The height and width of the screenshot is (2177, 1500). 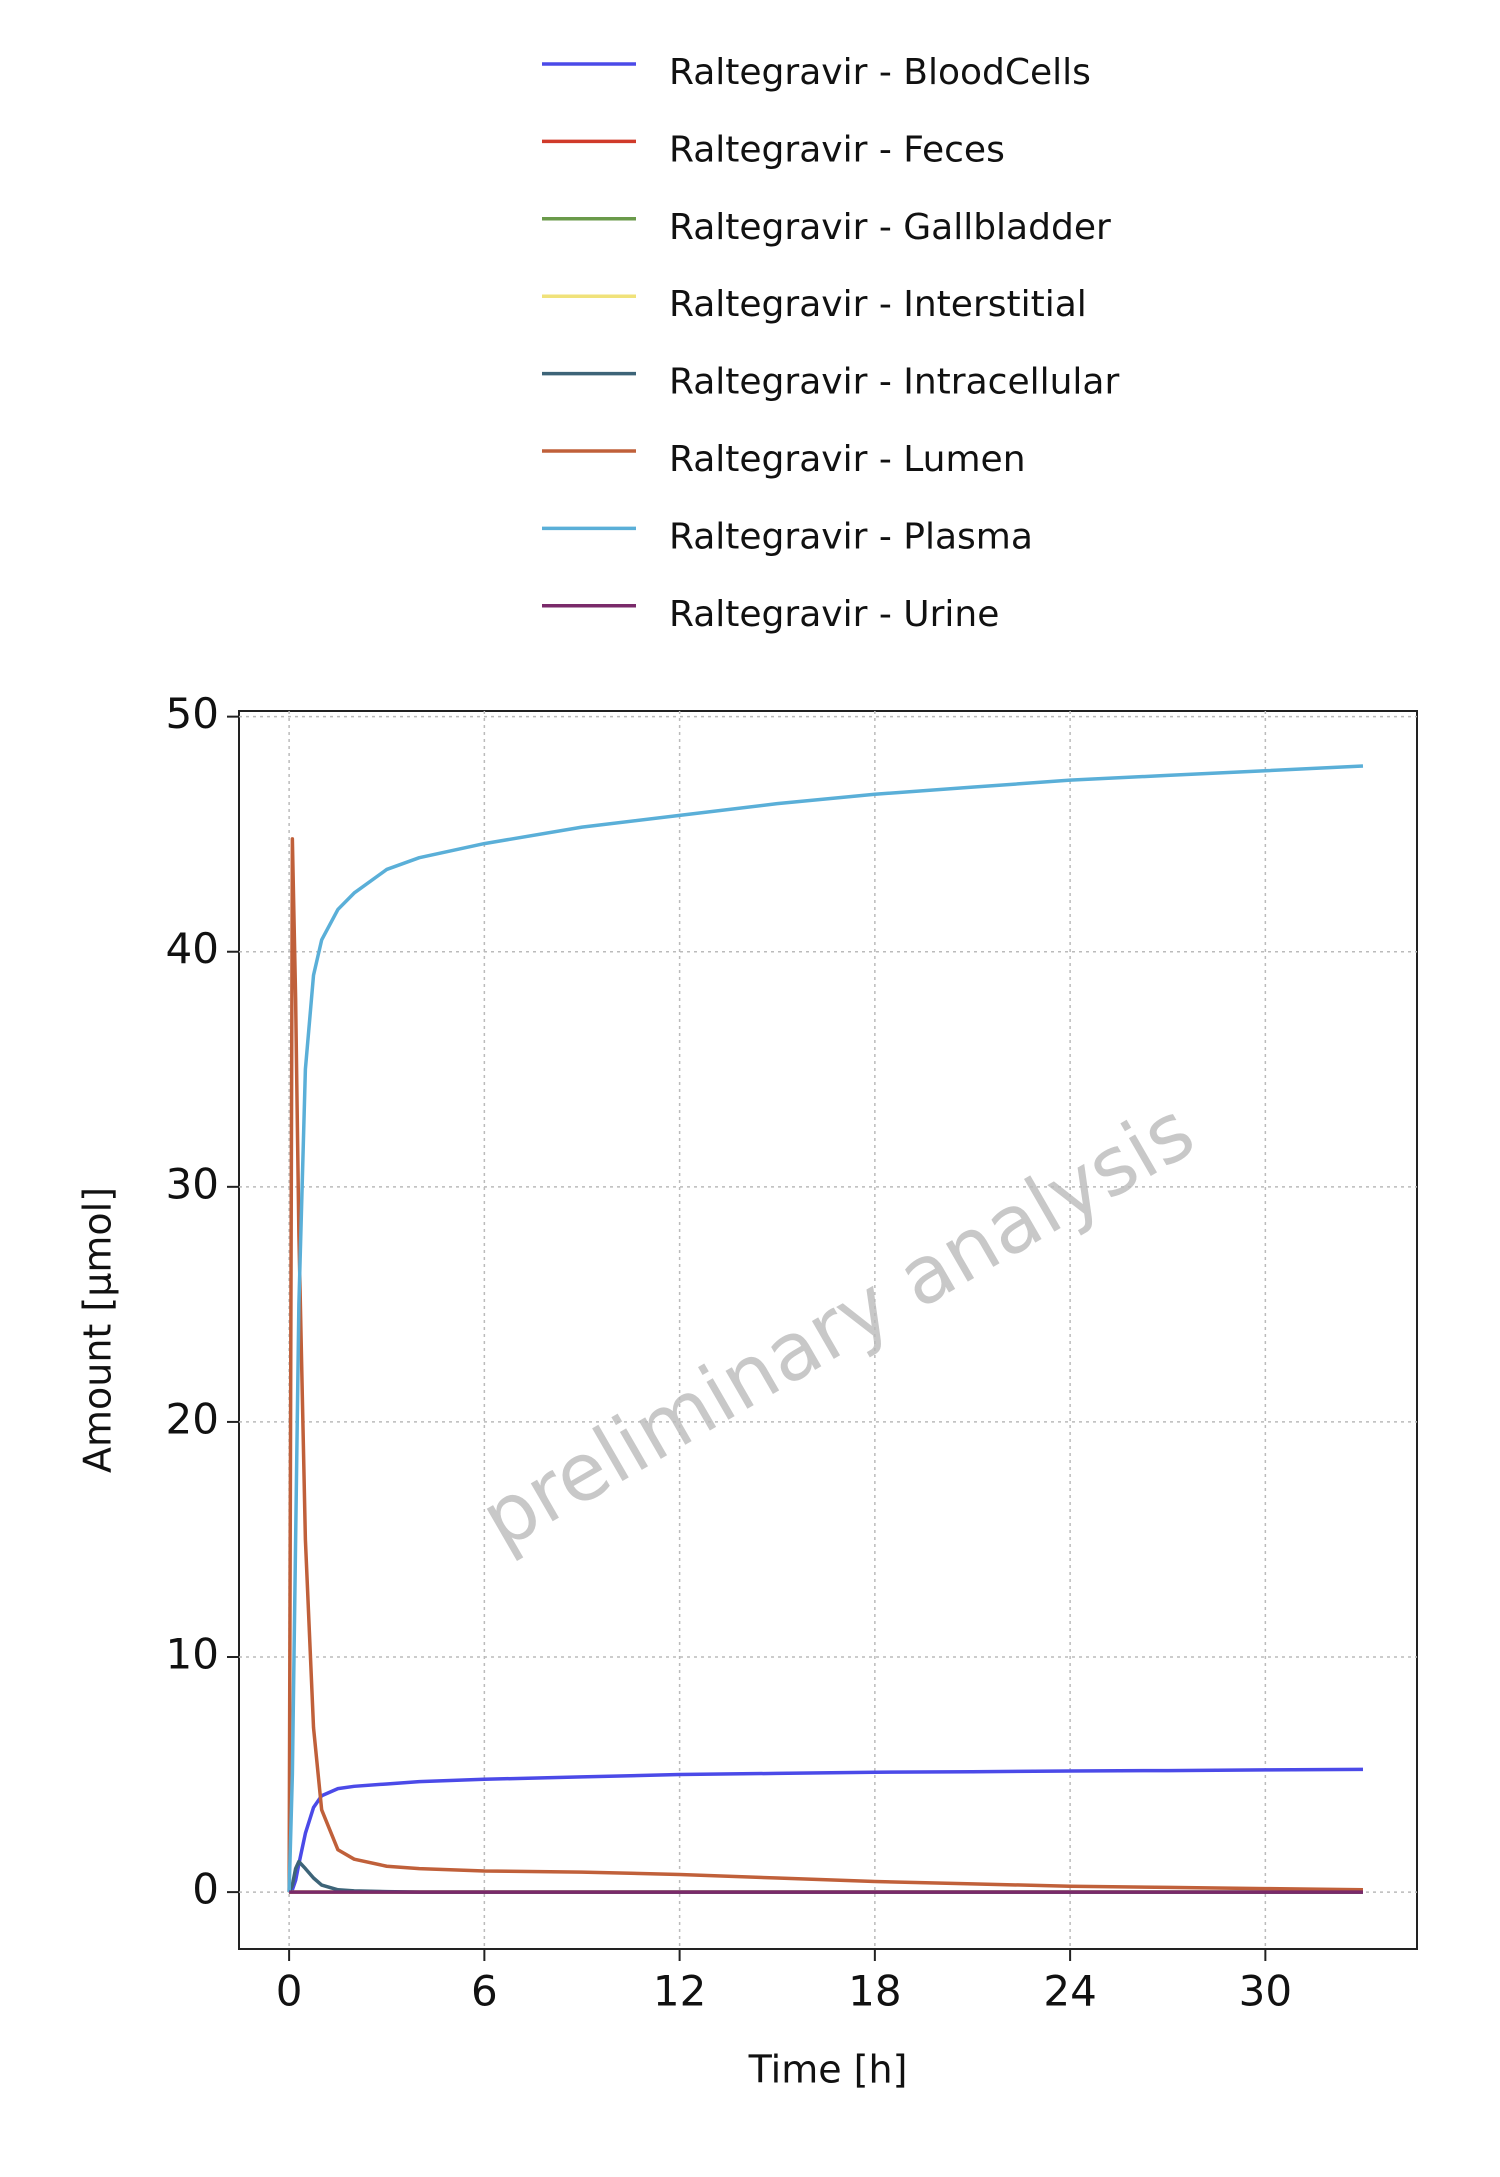 I want to click on legend-text: Raltegravir - Urine, so click(x=834, y=614).